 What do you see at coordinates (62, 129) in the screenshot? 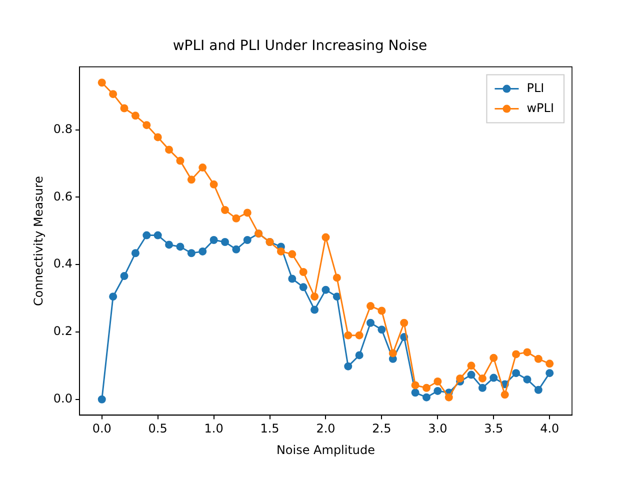
I see `y-tick-label: 0.8` at bounding box center [62, 129].